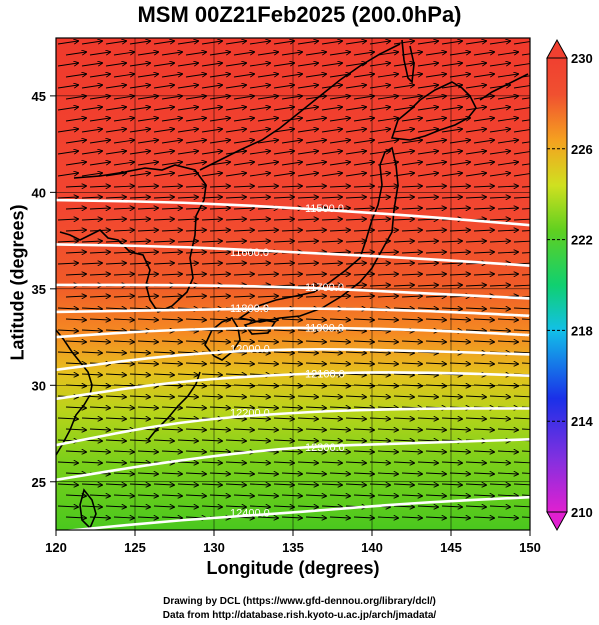 The image size is (599, 625). Describe the element at coordinates (56, 547) in the screenshot. I see `x-tick-label: 120` at that location.